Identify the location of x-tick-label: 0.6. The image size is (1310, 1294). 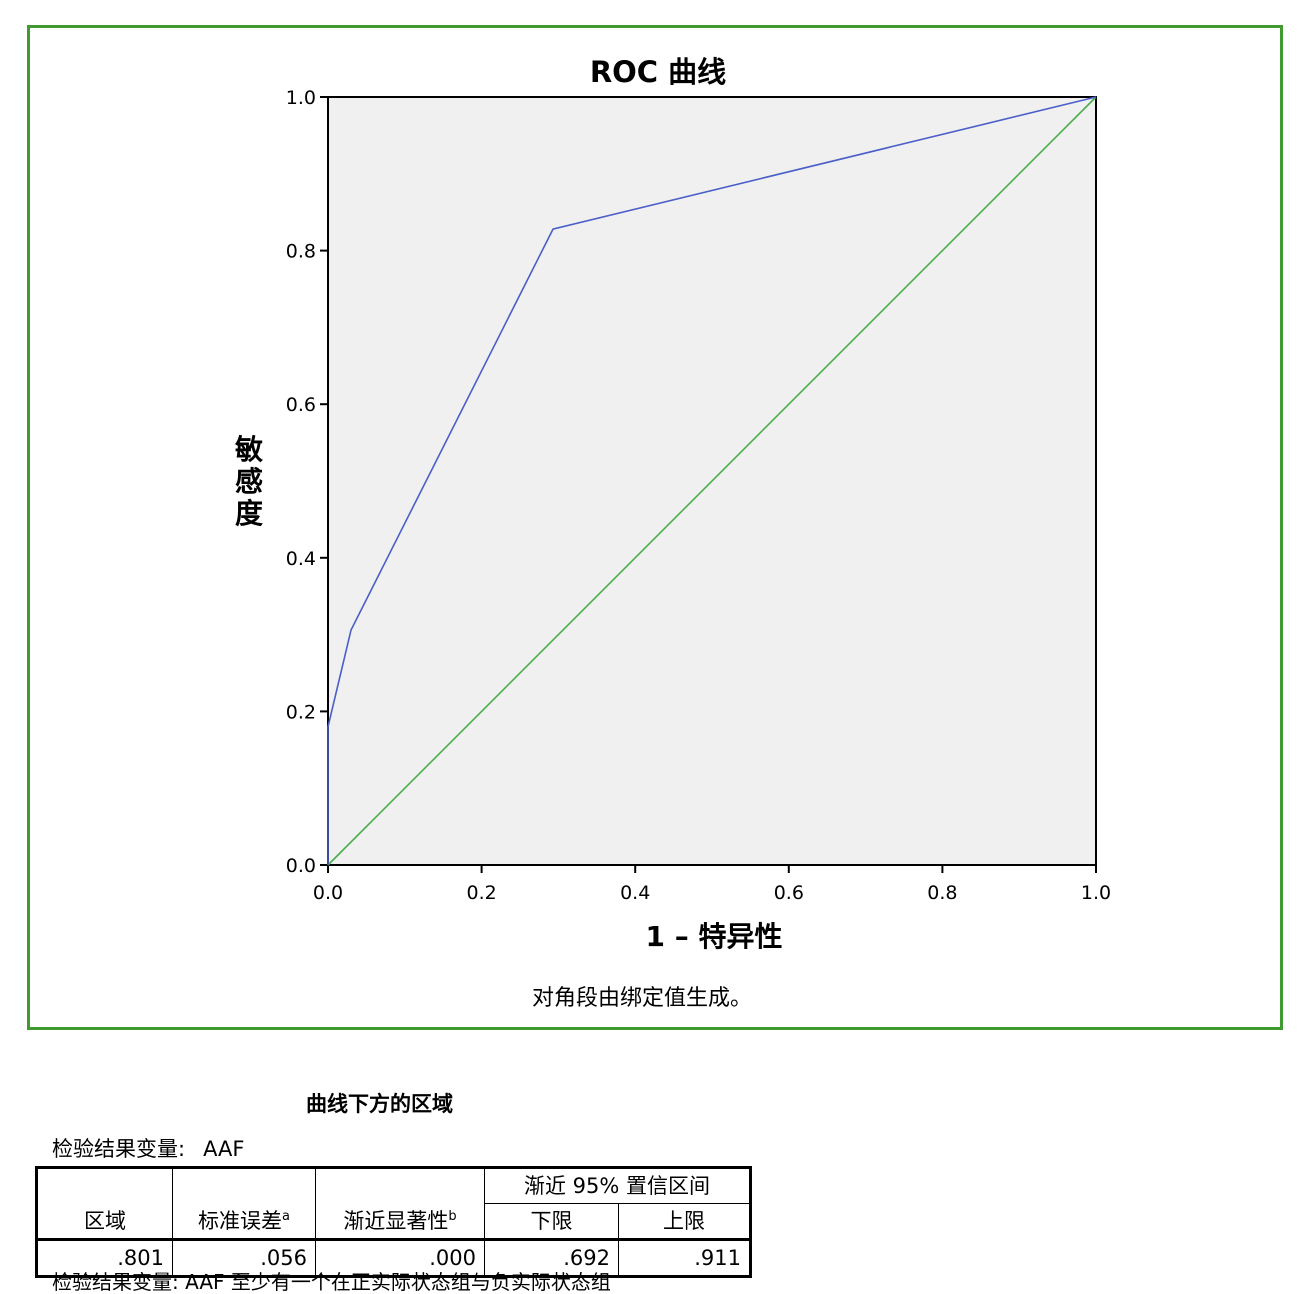
(789, 893).